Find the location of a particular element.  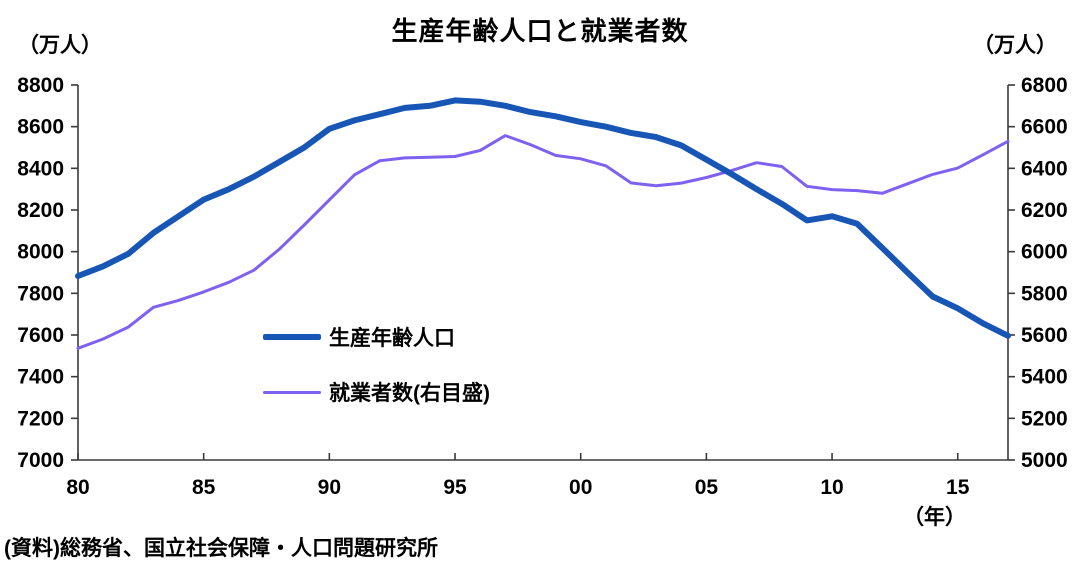

left-axis-tick-label: 7800 is located at coordinates (40, 293).